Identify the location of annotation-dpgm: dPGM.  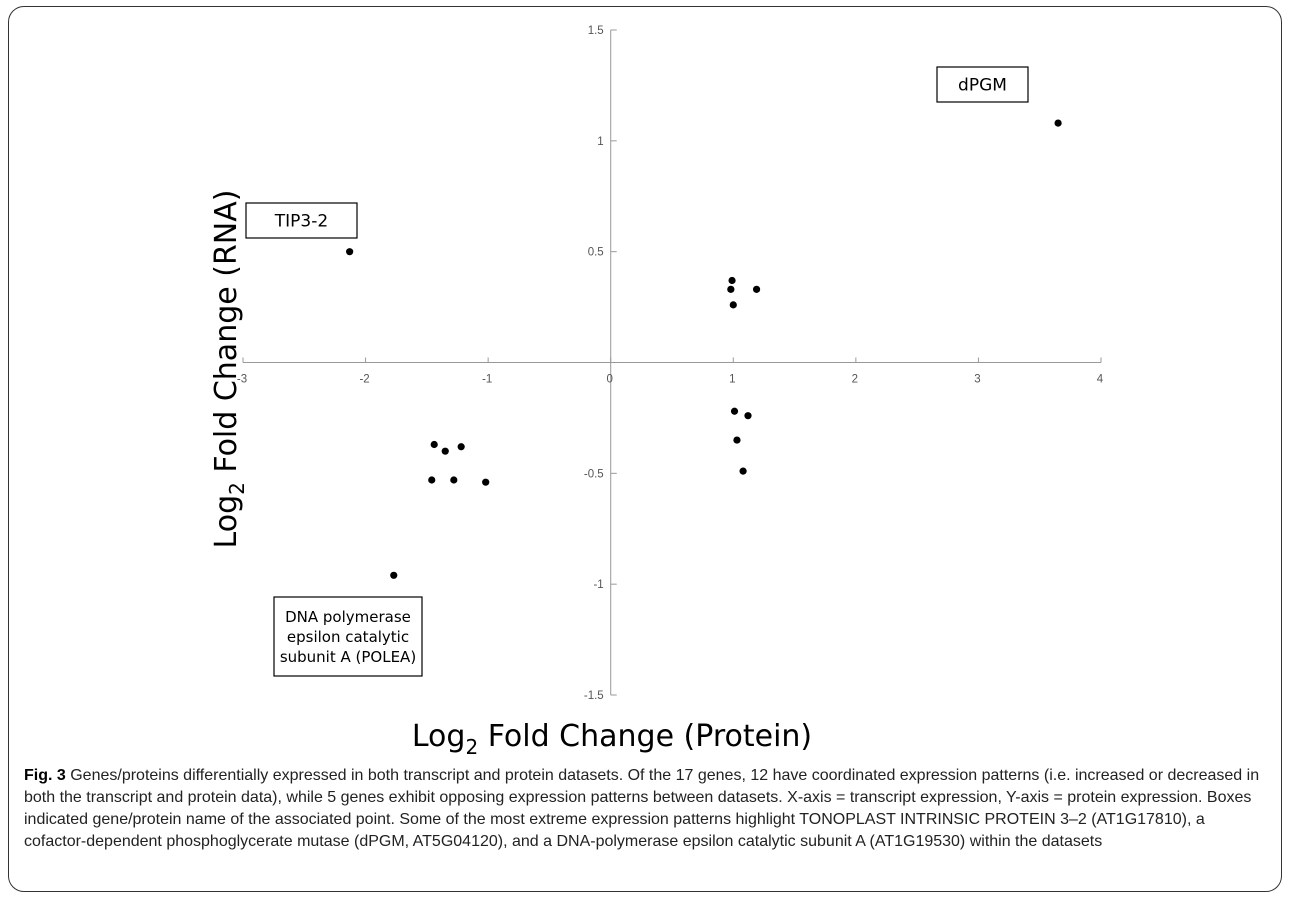
(982, 84).